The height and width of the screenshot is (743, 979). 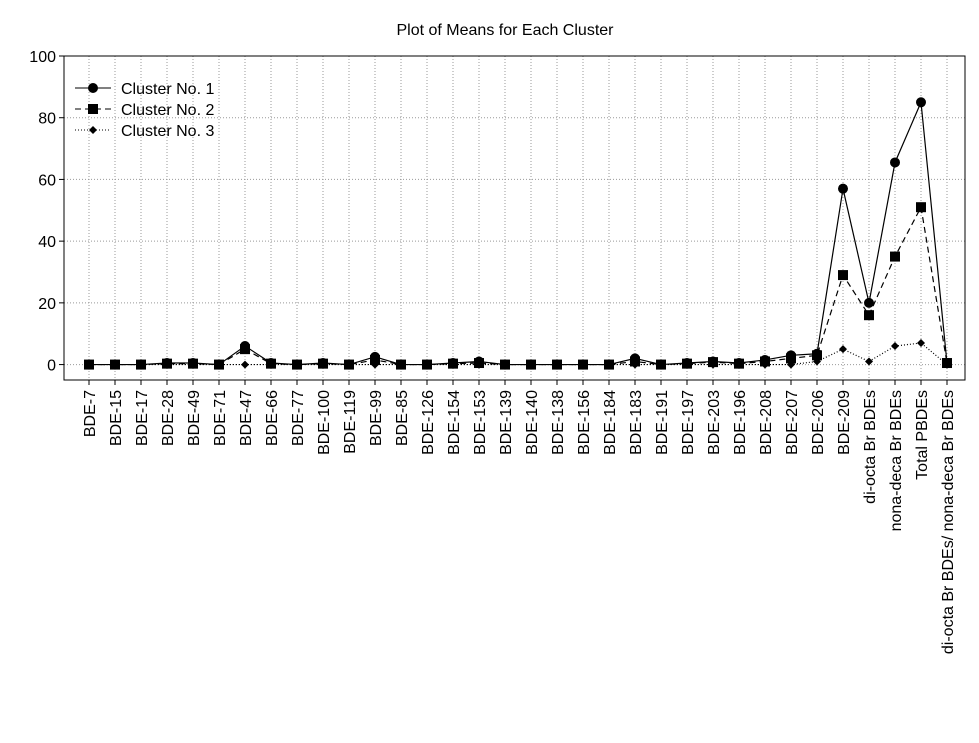 I want to click on x-tick-label: BDE-191, so click(x=662, y=422).